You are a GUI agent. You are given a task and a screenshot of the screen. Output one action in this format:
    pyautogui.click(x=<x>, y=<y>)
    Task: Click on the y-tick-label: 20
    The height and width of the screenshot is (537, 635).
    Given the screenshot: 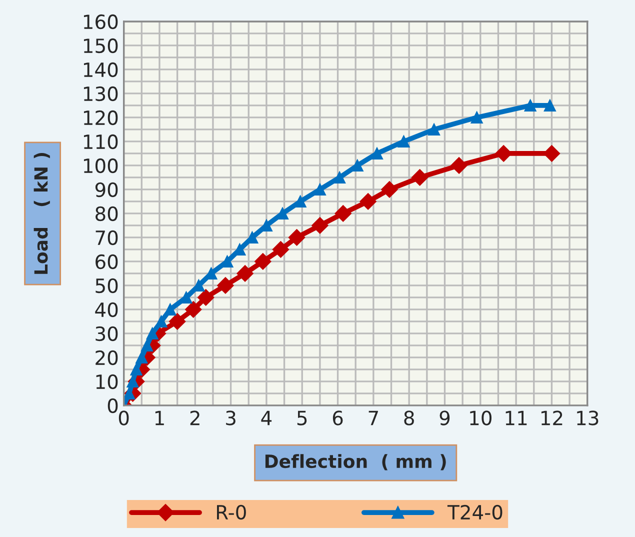 What is the action you would take?
    pyautogui.click(x=107, y=358)
    